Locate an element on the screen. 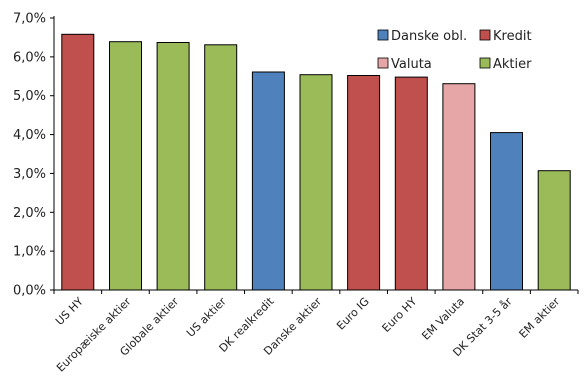 The image size is (584, 382). x-tick-label: US HY is located at coordinates (69, 311).